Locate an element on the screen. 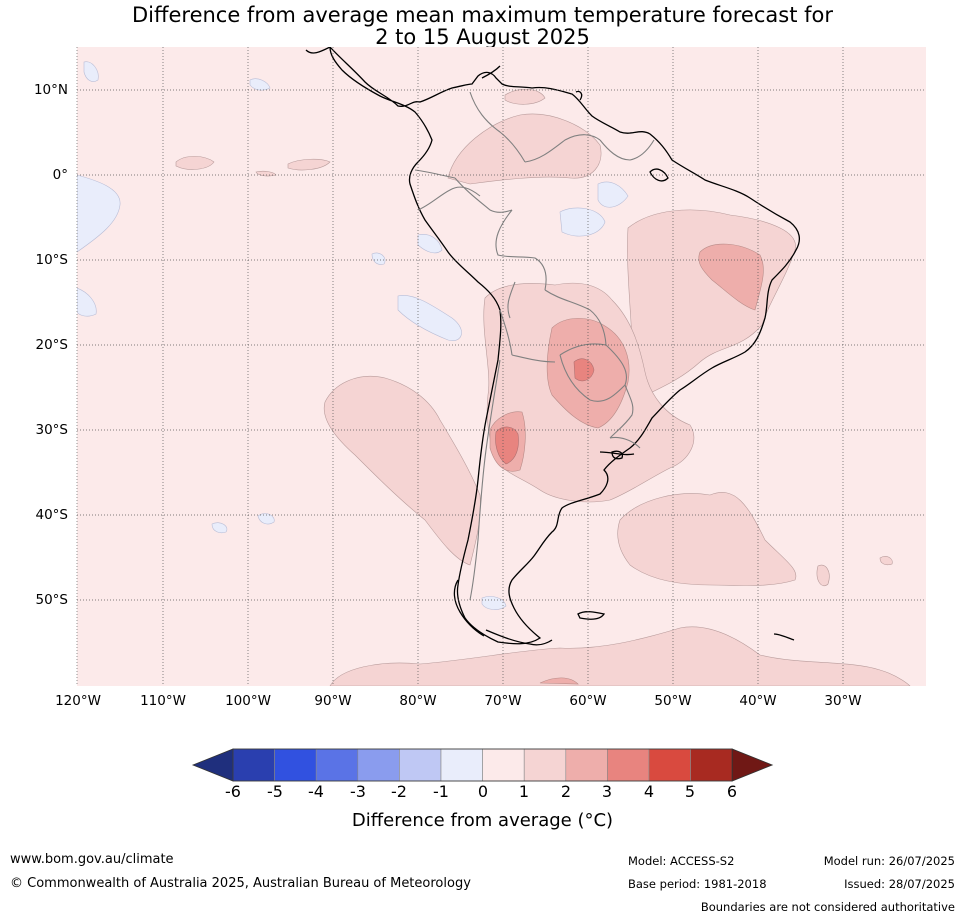  colorbar-tick: 2 is located at coordinates (566, 791).